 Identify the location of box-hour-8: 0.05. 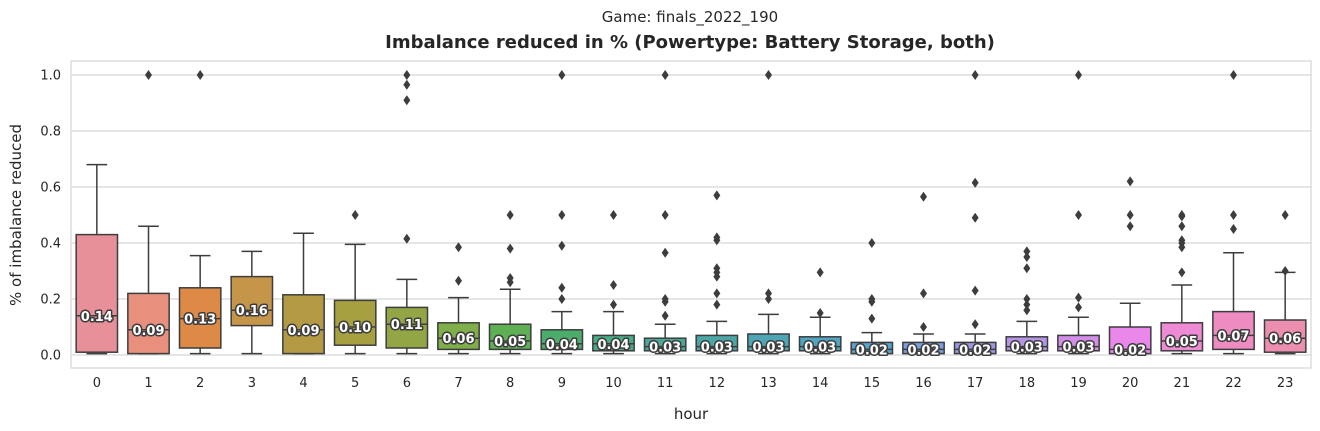
(510, 282).